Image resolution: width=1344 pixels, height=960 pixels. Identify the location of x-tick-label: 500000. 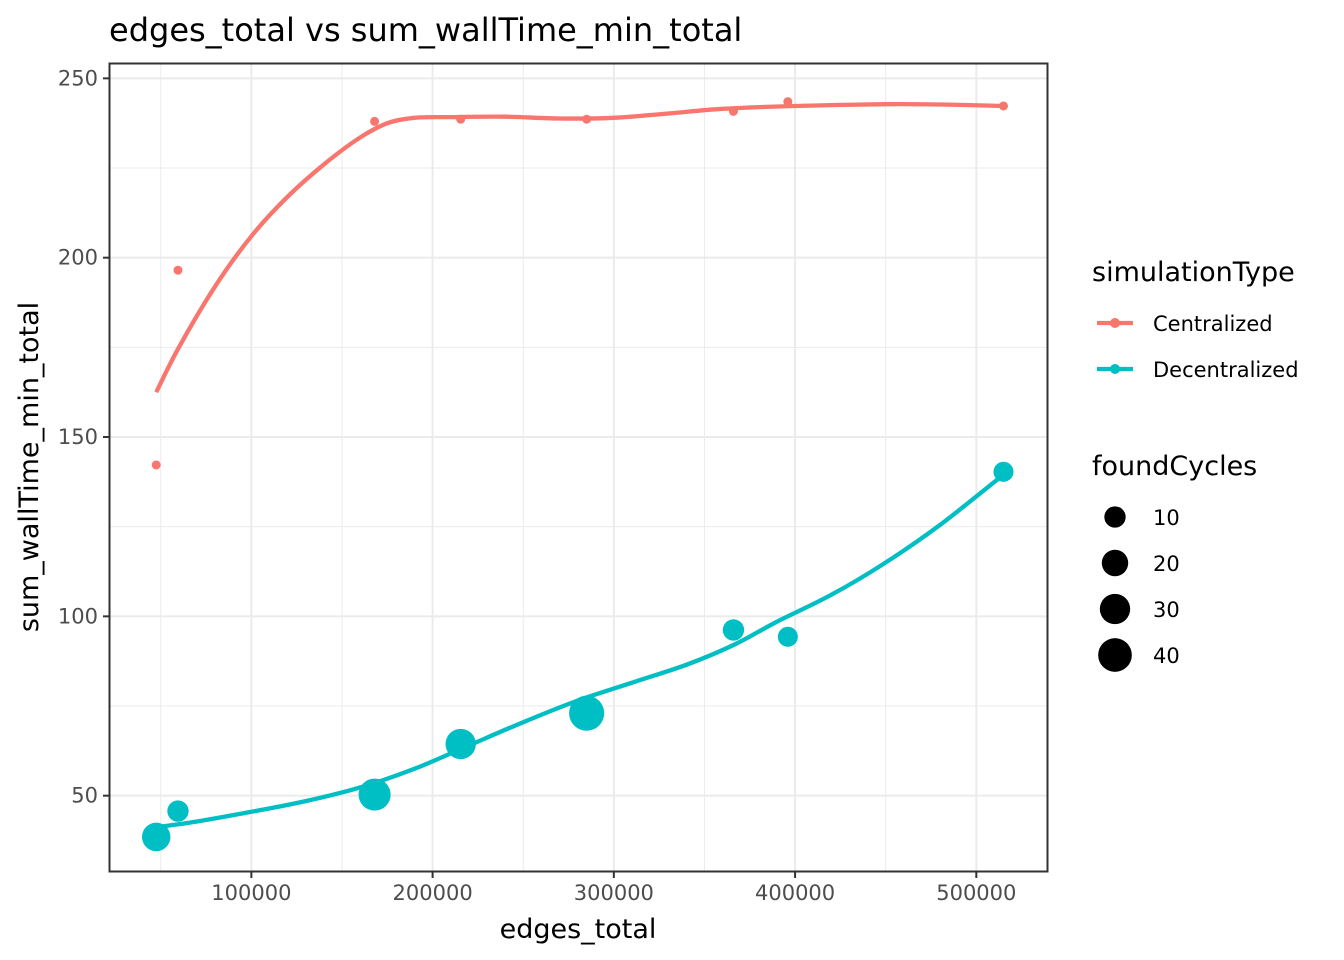
(976, 893).